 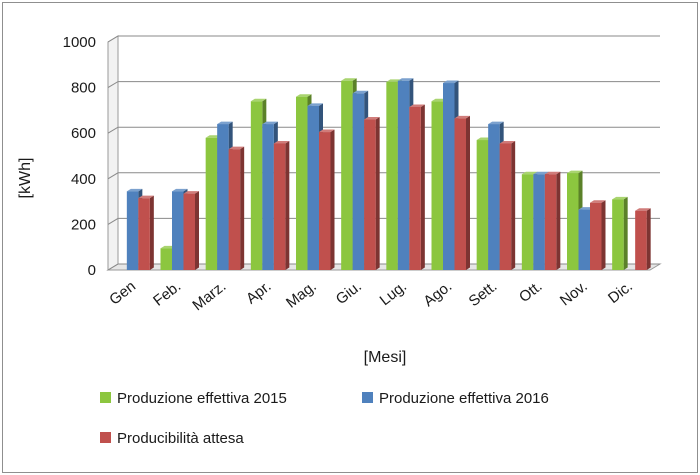 I want to click on x-tick-label: Lug., so click(x=393, y=293).